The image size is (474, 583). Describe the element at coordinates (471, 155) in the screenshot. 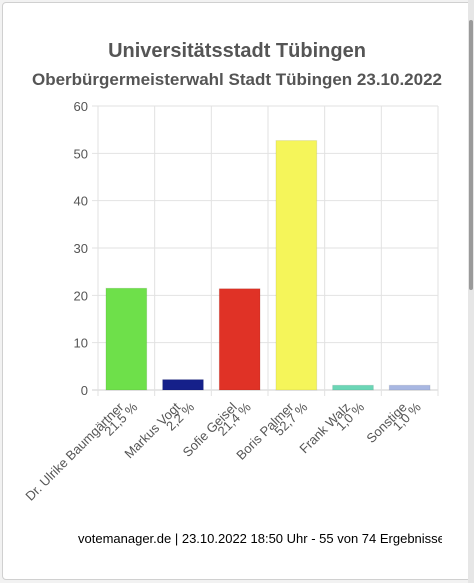

I see `scrollbar-thumb` at that location.